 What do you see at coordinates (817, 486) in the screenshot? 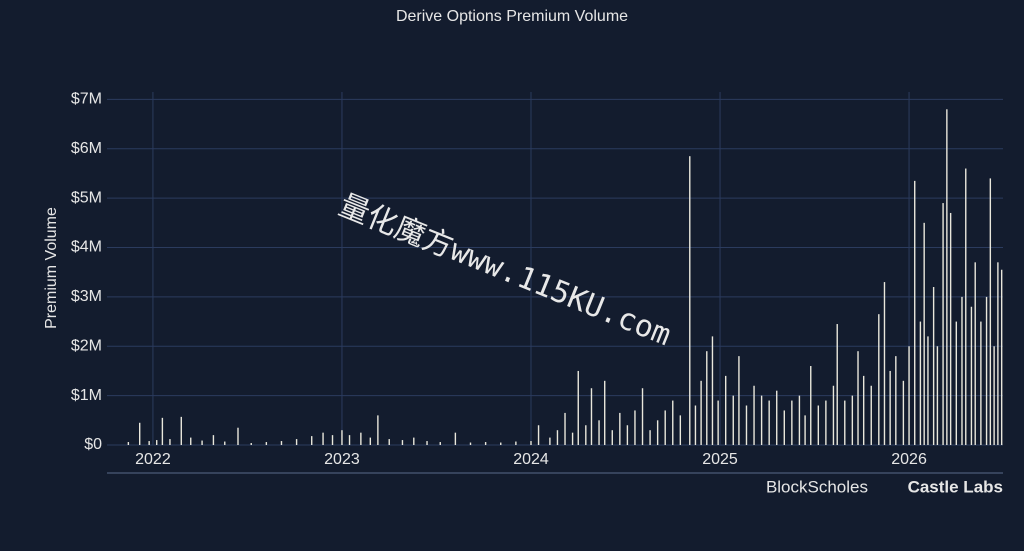
I see `logo: BlockScholes` at bounding box center [817, 486].